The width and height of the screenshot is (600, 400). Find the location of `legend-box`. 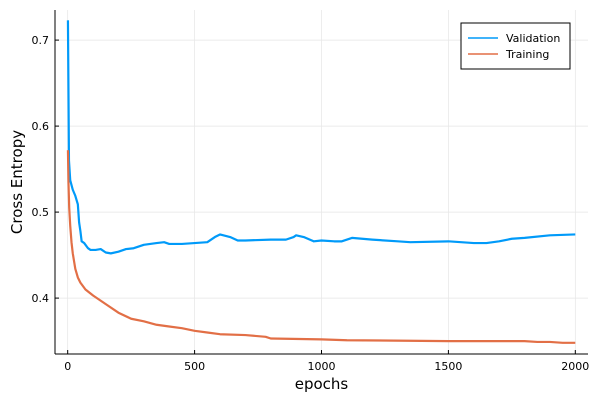

legend-box is located at coordinates (515, 46).